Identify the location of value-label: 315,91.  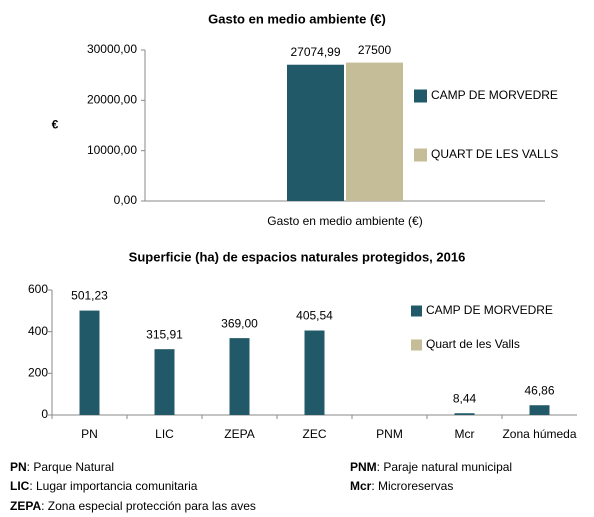
(164, 334).